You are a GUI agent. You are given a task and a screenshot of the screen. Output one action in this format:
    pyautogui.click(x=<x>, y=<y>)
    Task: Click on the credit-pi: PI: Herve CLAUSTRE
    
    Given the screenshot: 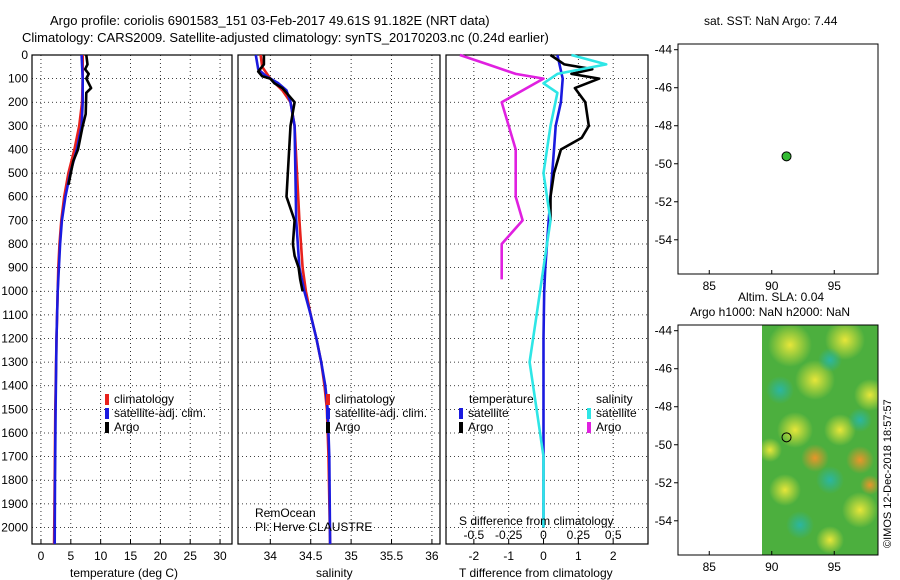 What is the action you would take?
    pyautogui.click(x=313, y=527)
    